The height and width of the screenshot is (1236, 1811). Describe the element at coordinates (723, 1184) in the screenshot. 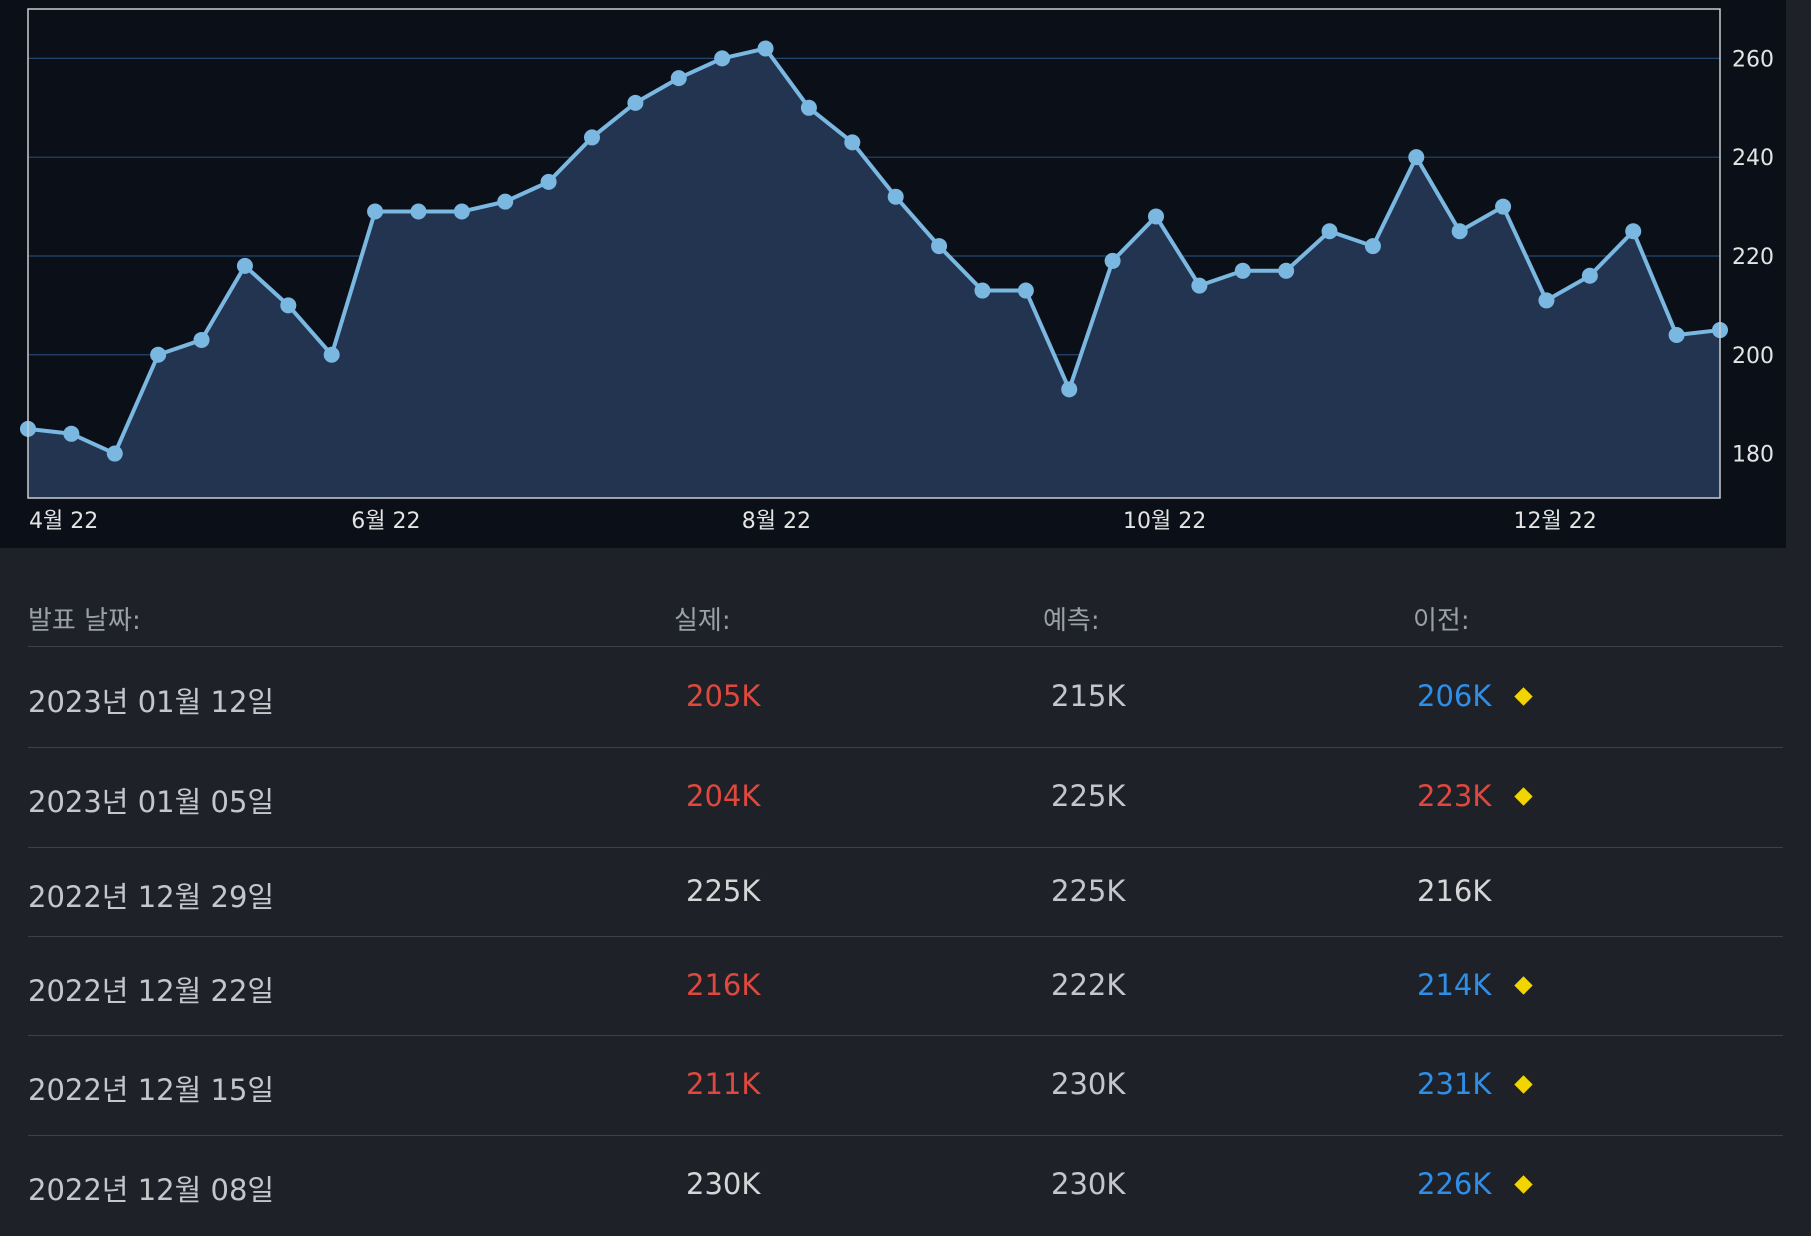

I see `cell-actual: 230K` at that location.